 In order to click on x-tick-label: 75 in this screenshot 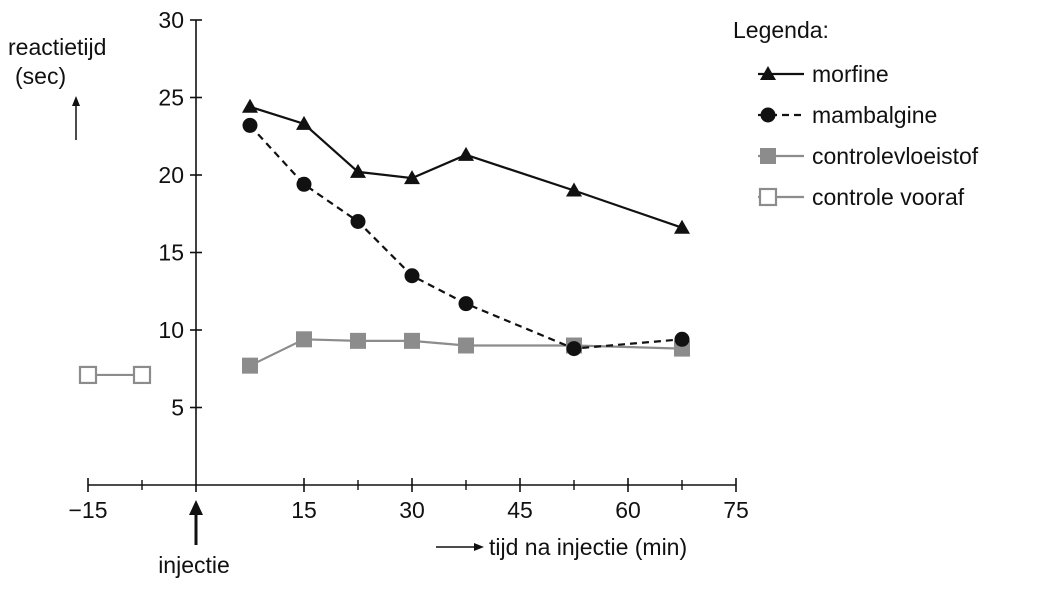, I will do `click(736, 510)`.